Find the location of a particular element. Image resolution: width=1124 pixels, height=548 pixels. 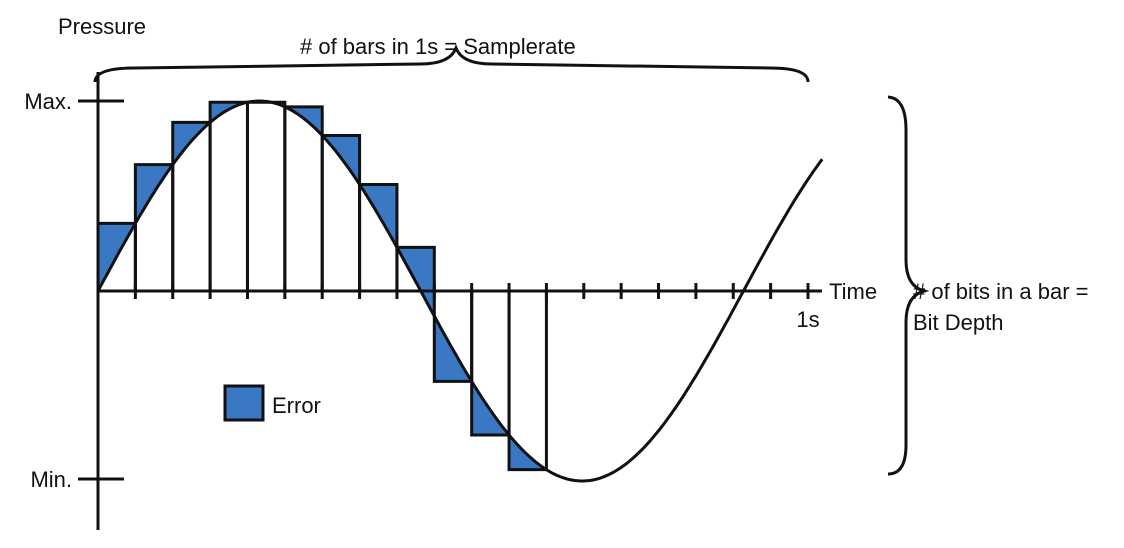

x-axis-label: Time is located at coordinates (853, 291).